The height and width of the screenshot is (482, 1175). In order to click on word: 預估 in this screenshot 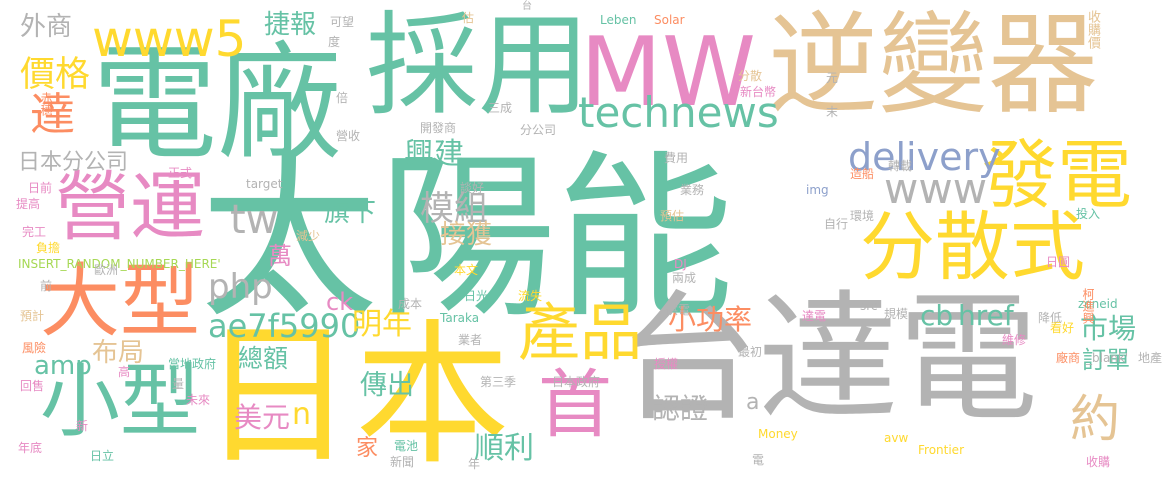, I will do `click(672, 216)`.